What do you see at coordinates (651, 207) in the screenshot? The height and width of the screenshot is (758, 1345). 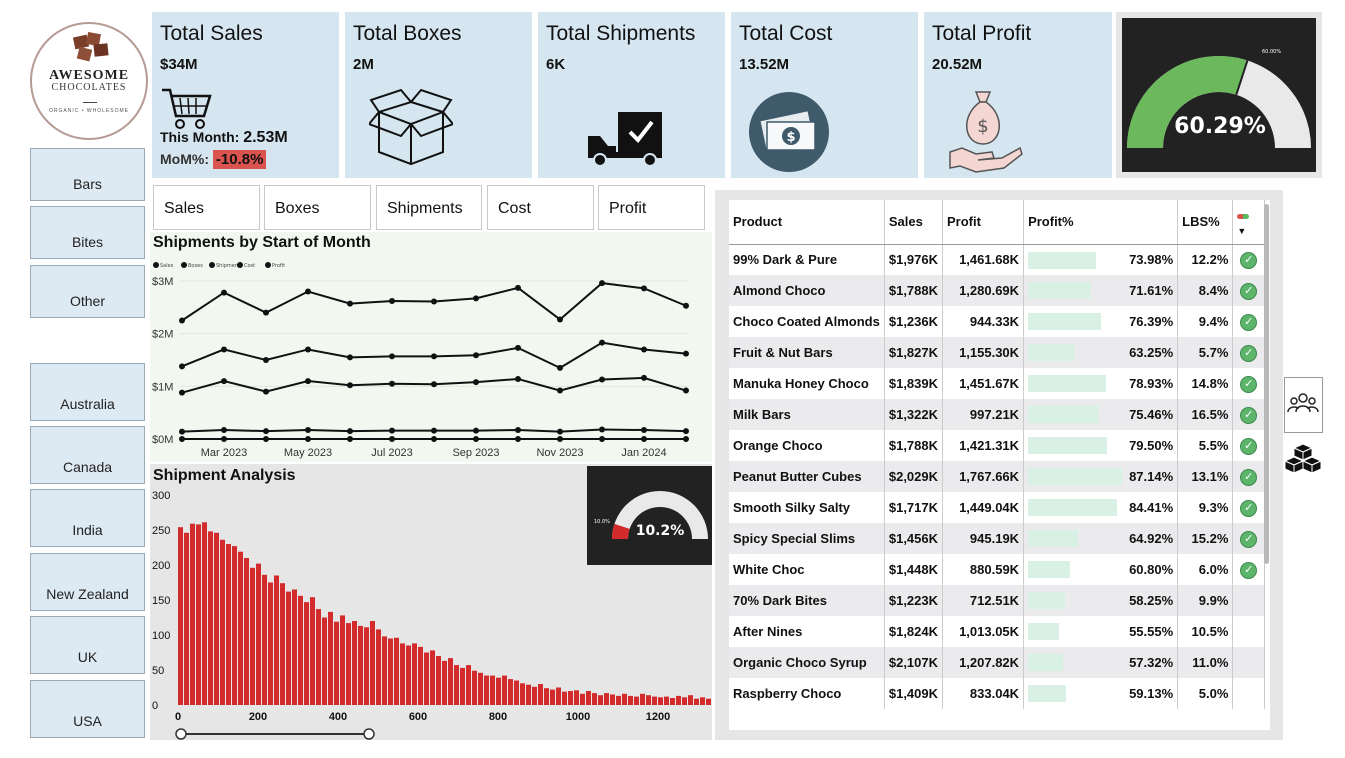 I see `tab-profit: Profit` at bounding box center [651, 207].